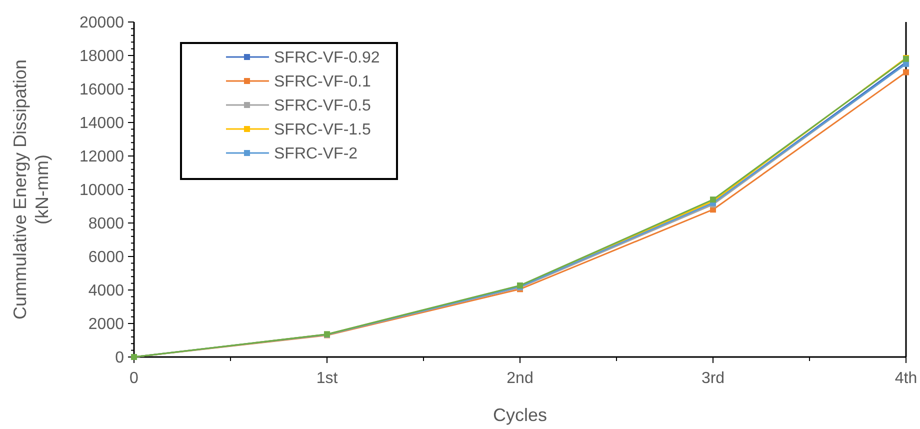  Describe the element at coordinates (713, 378) in the screenshot. I see `x-tick-label: 3rd` at that location.